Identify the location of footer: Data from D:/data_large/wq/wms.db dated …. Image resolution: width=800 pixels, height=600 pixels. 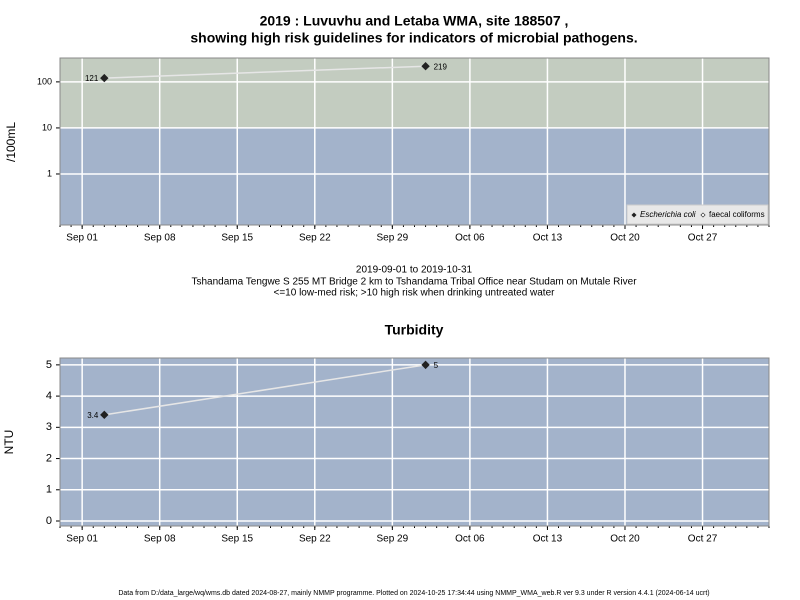
(413, 593).